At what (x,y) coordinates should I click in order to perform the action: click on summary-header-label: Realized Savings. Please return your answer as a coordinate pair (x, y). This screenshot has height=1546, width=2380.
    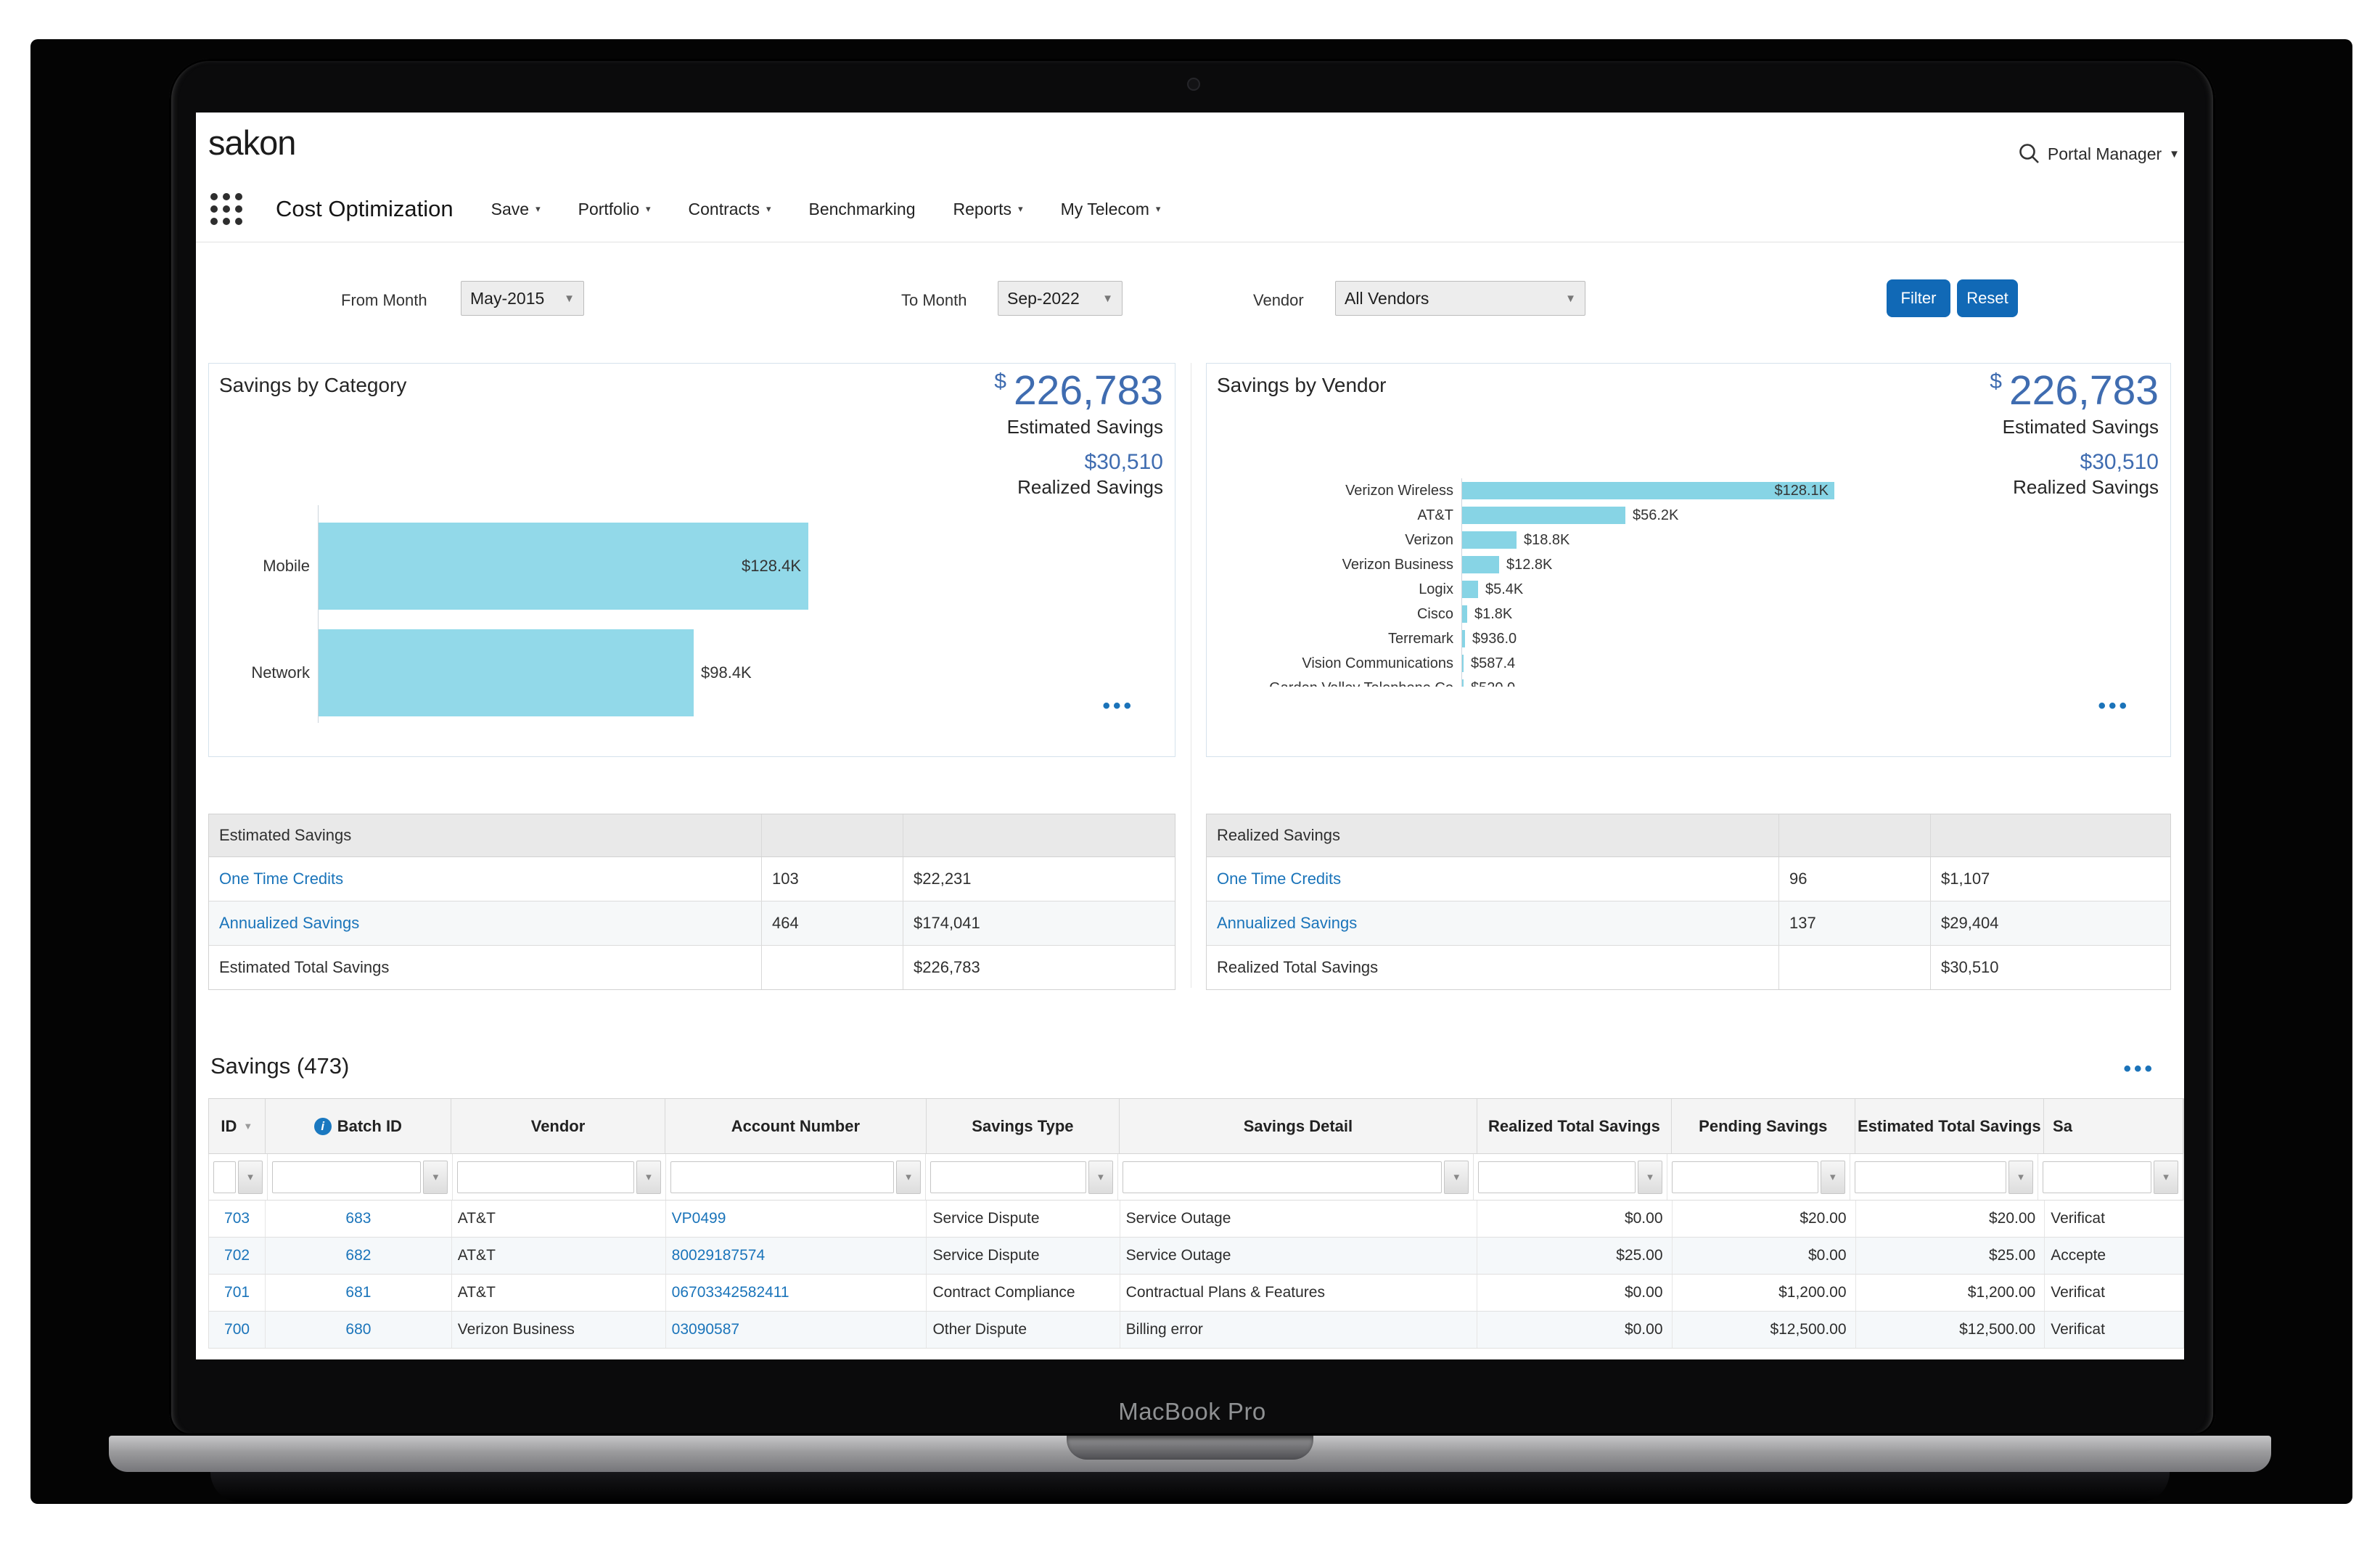
    Looking at the image, I should click on (1278, 835).